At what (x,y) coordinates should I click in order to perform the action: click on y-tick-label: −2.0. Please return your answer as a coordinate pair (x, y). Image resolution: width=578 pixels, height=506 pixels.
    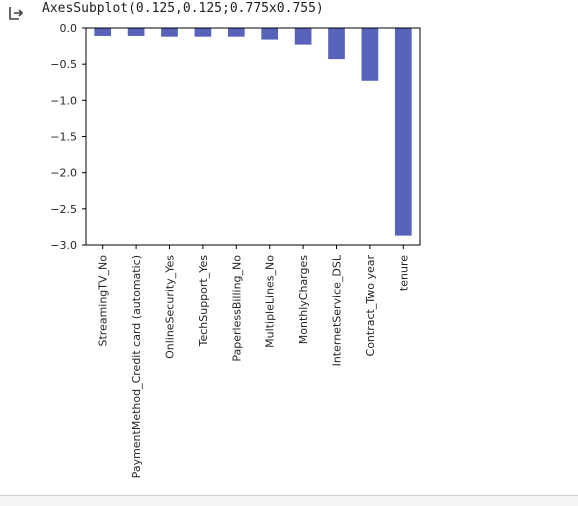
    Looking at the image, I should click on (63, 173).